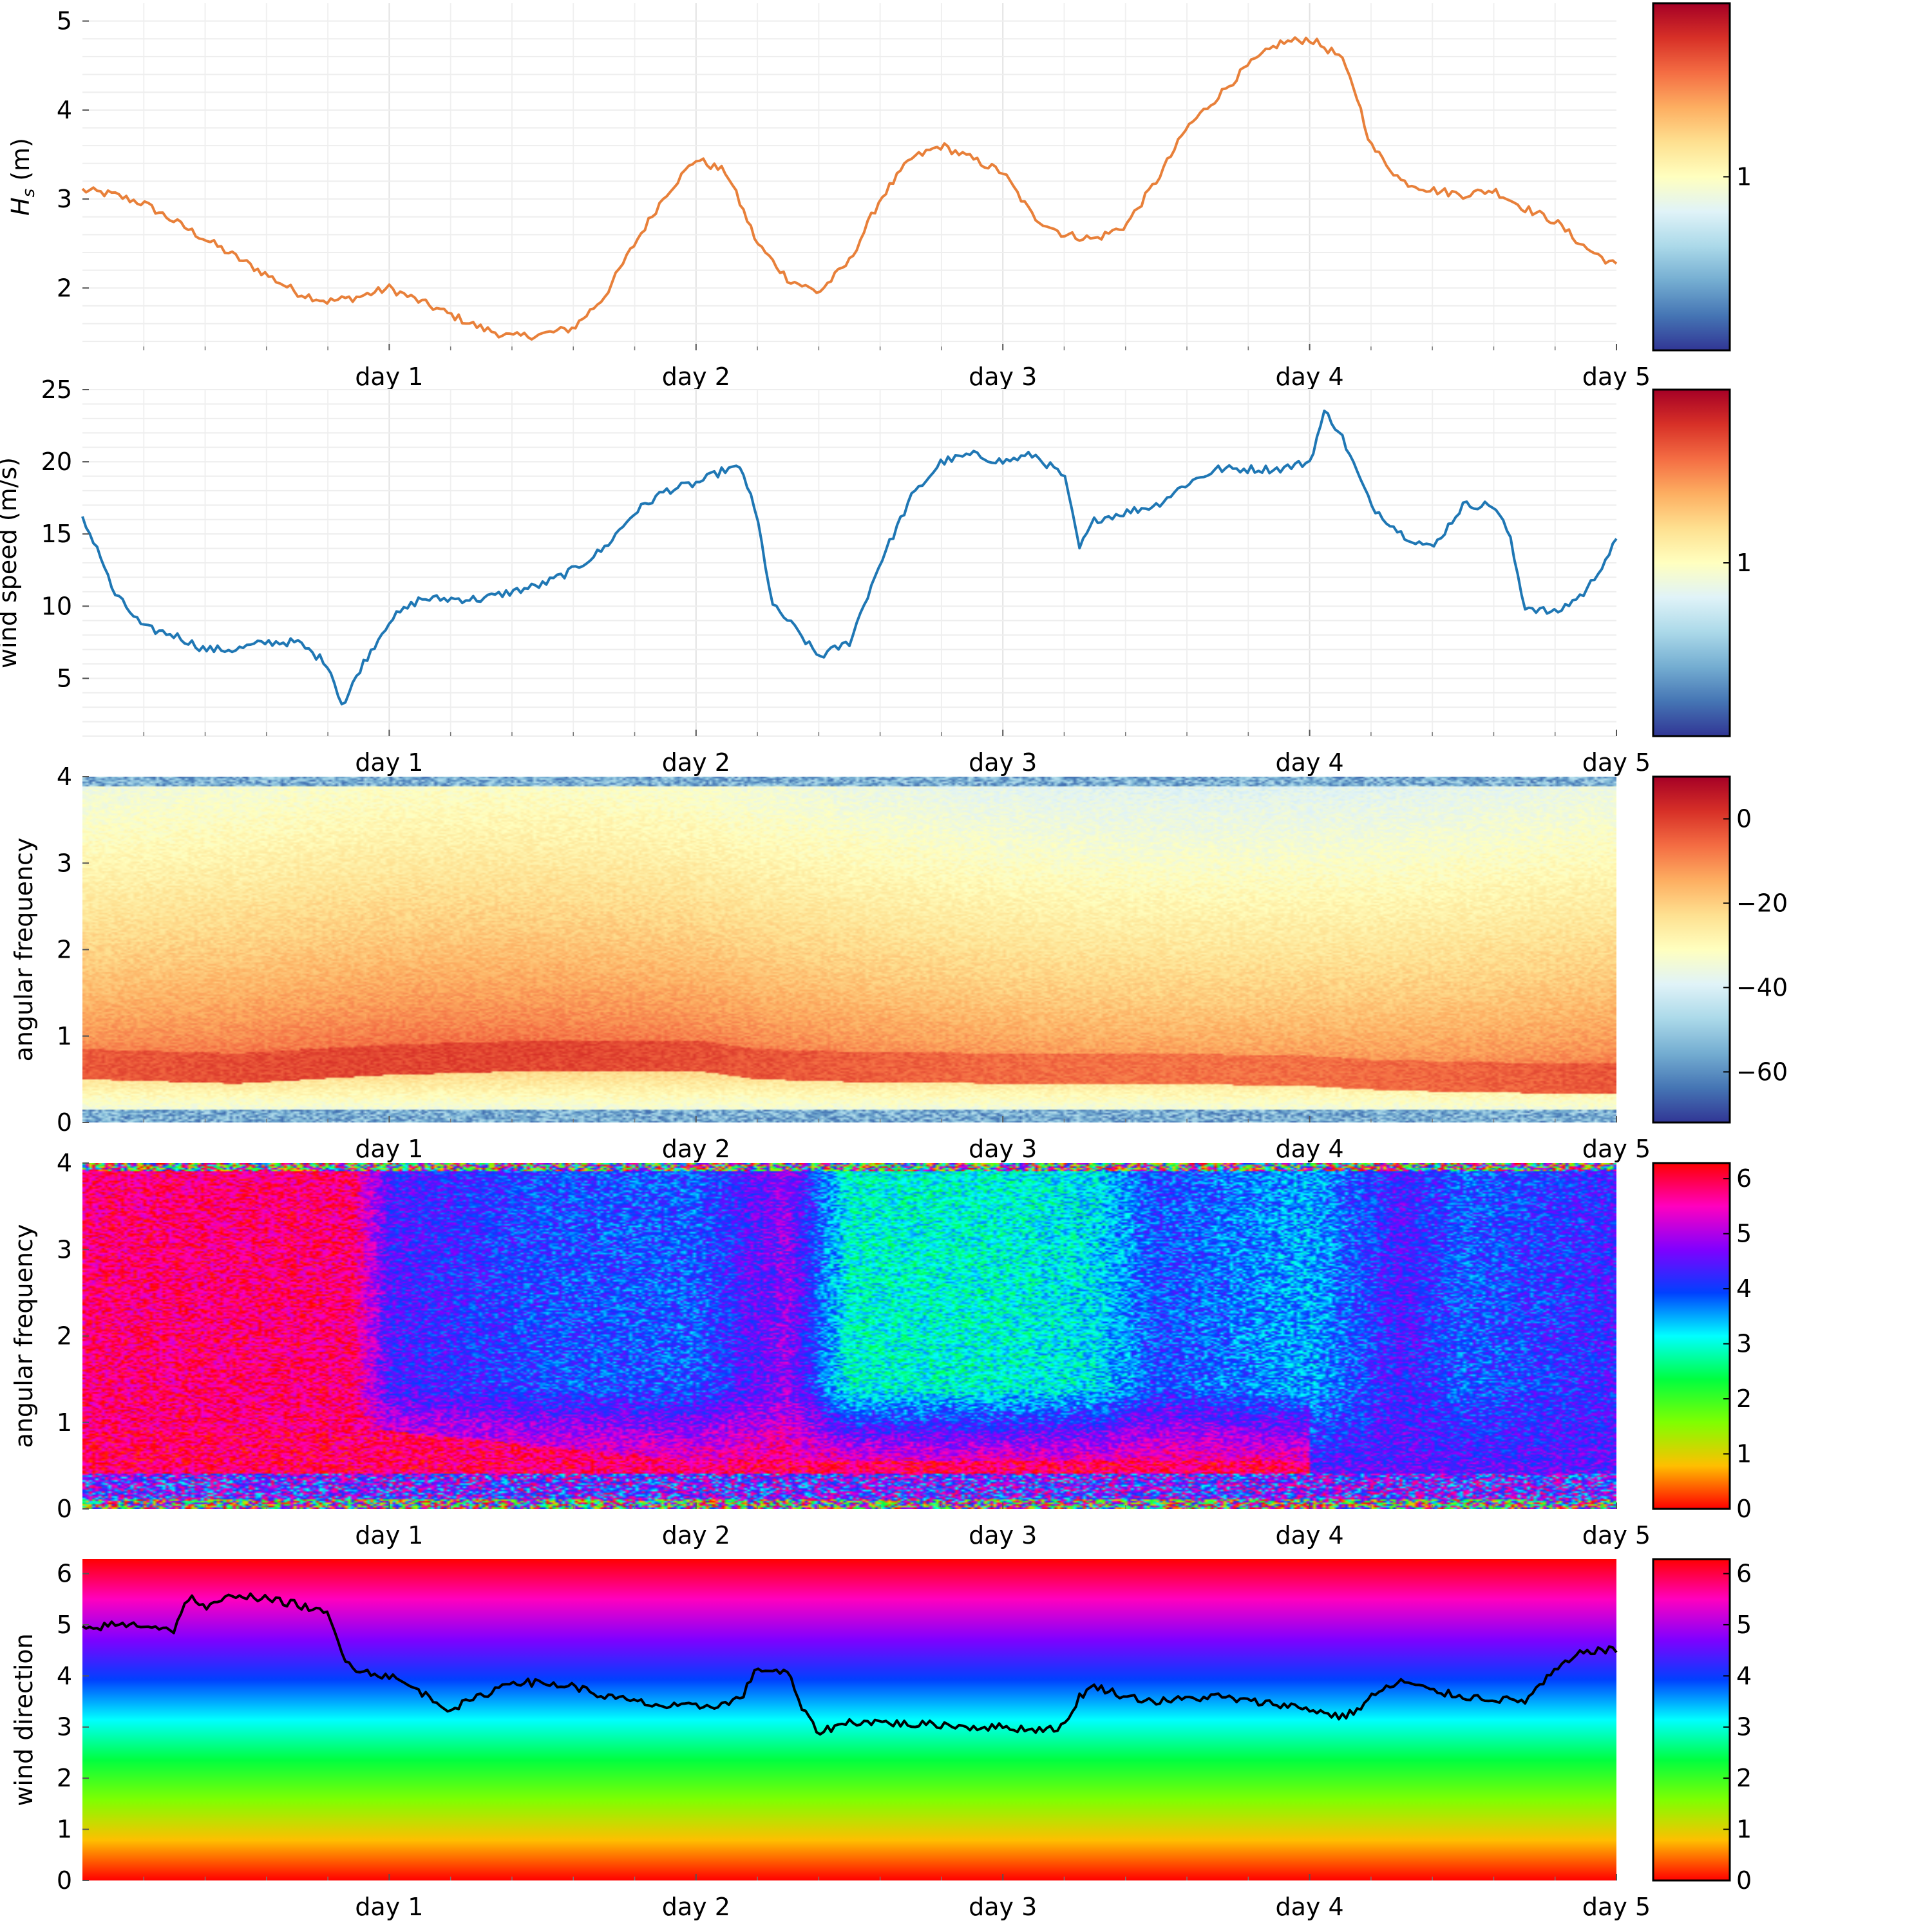  What do you see at coordinates (1762, 987) in the screenshot?
I see `colorbar-tick-label: −40` at bounding box center [1762, 987].